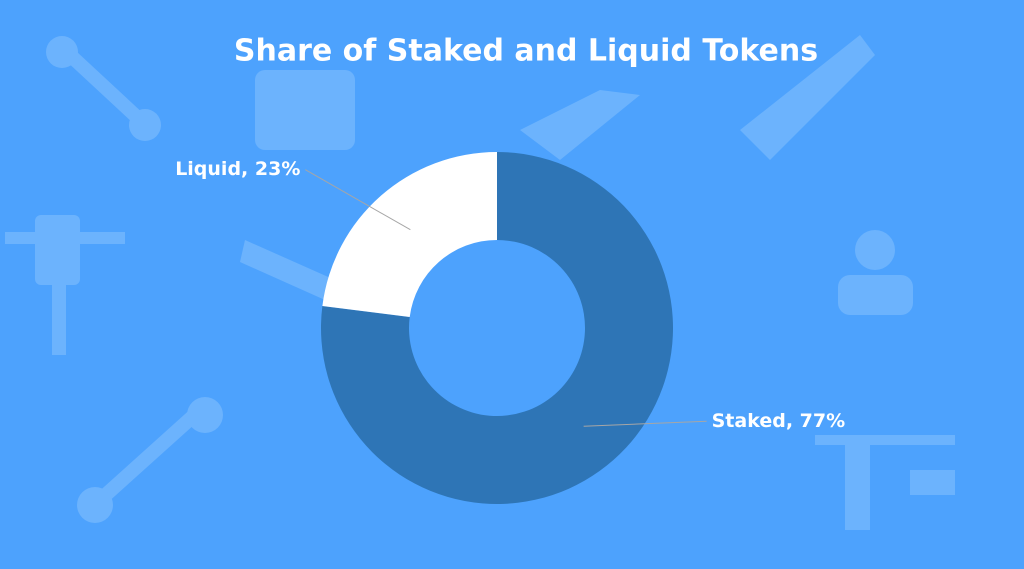  What do you see at coordinates (409, 234) in the screenshot?
I see `donut-slice` at bounding box center [409, 234].